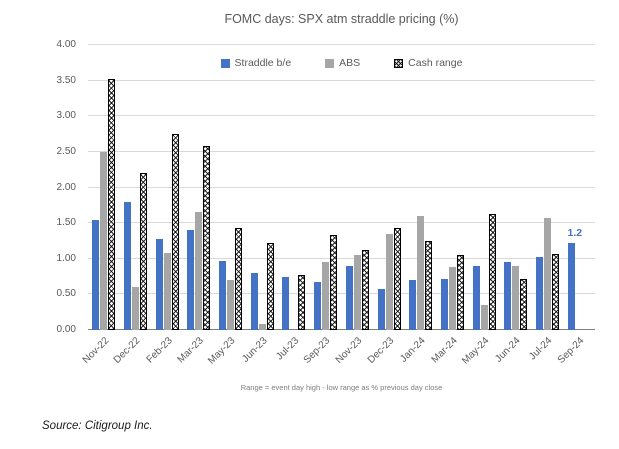 The height and width of the screenshot is (449, 619). What do you see at coordinates (66, 44) in the screenshot?
I see `y-axis-tick-label: 4.00` at bounding box center [66, 44].